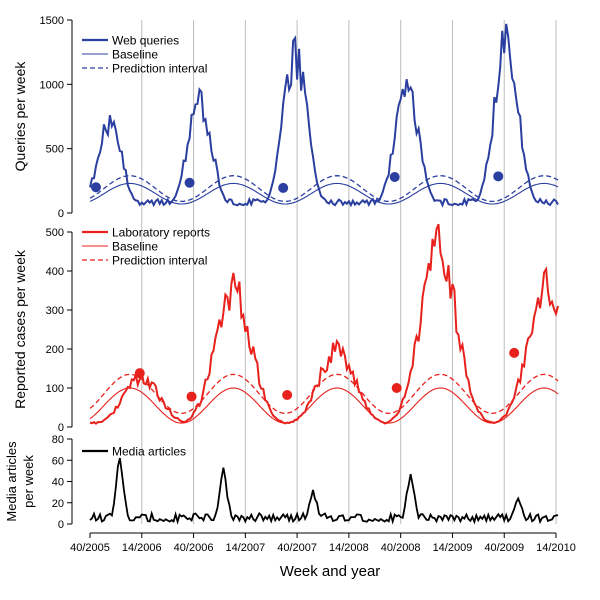 The height and width of the screenshot is (600, 600). What do you see at coordinates (245, 548) in the screenshot?
I see `x-tick-label: 14/2007` at bounding box center [245, 548].